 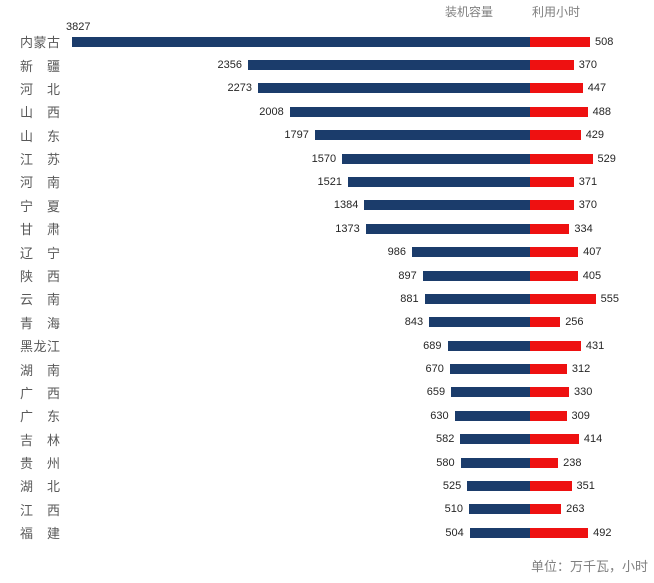 I want to click on hours-value-label: 407, so click(x=592, y=252).